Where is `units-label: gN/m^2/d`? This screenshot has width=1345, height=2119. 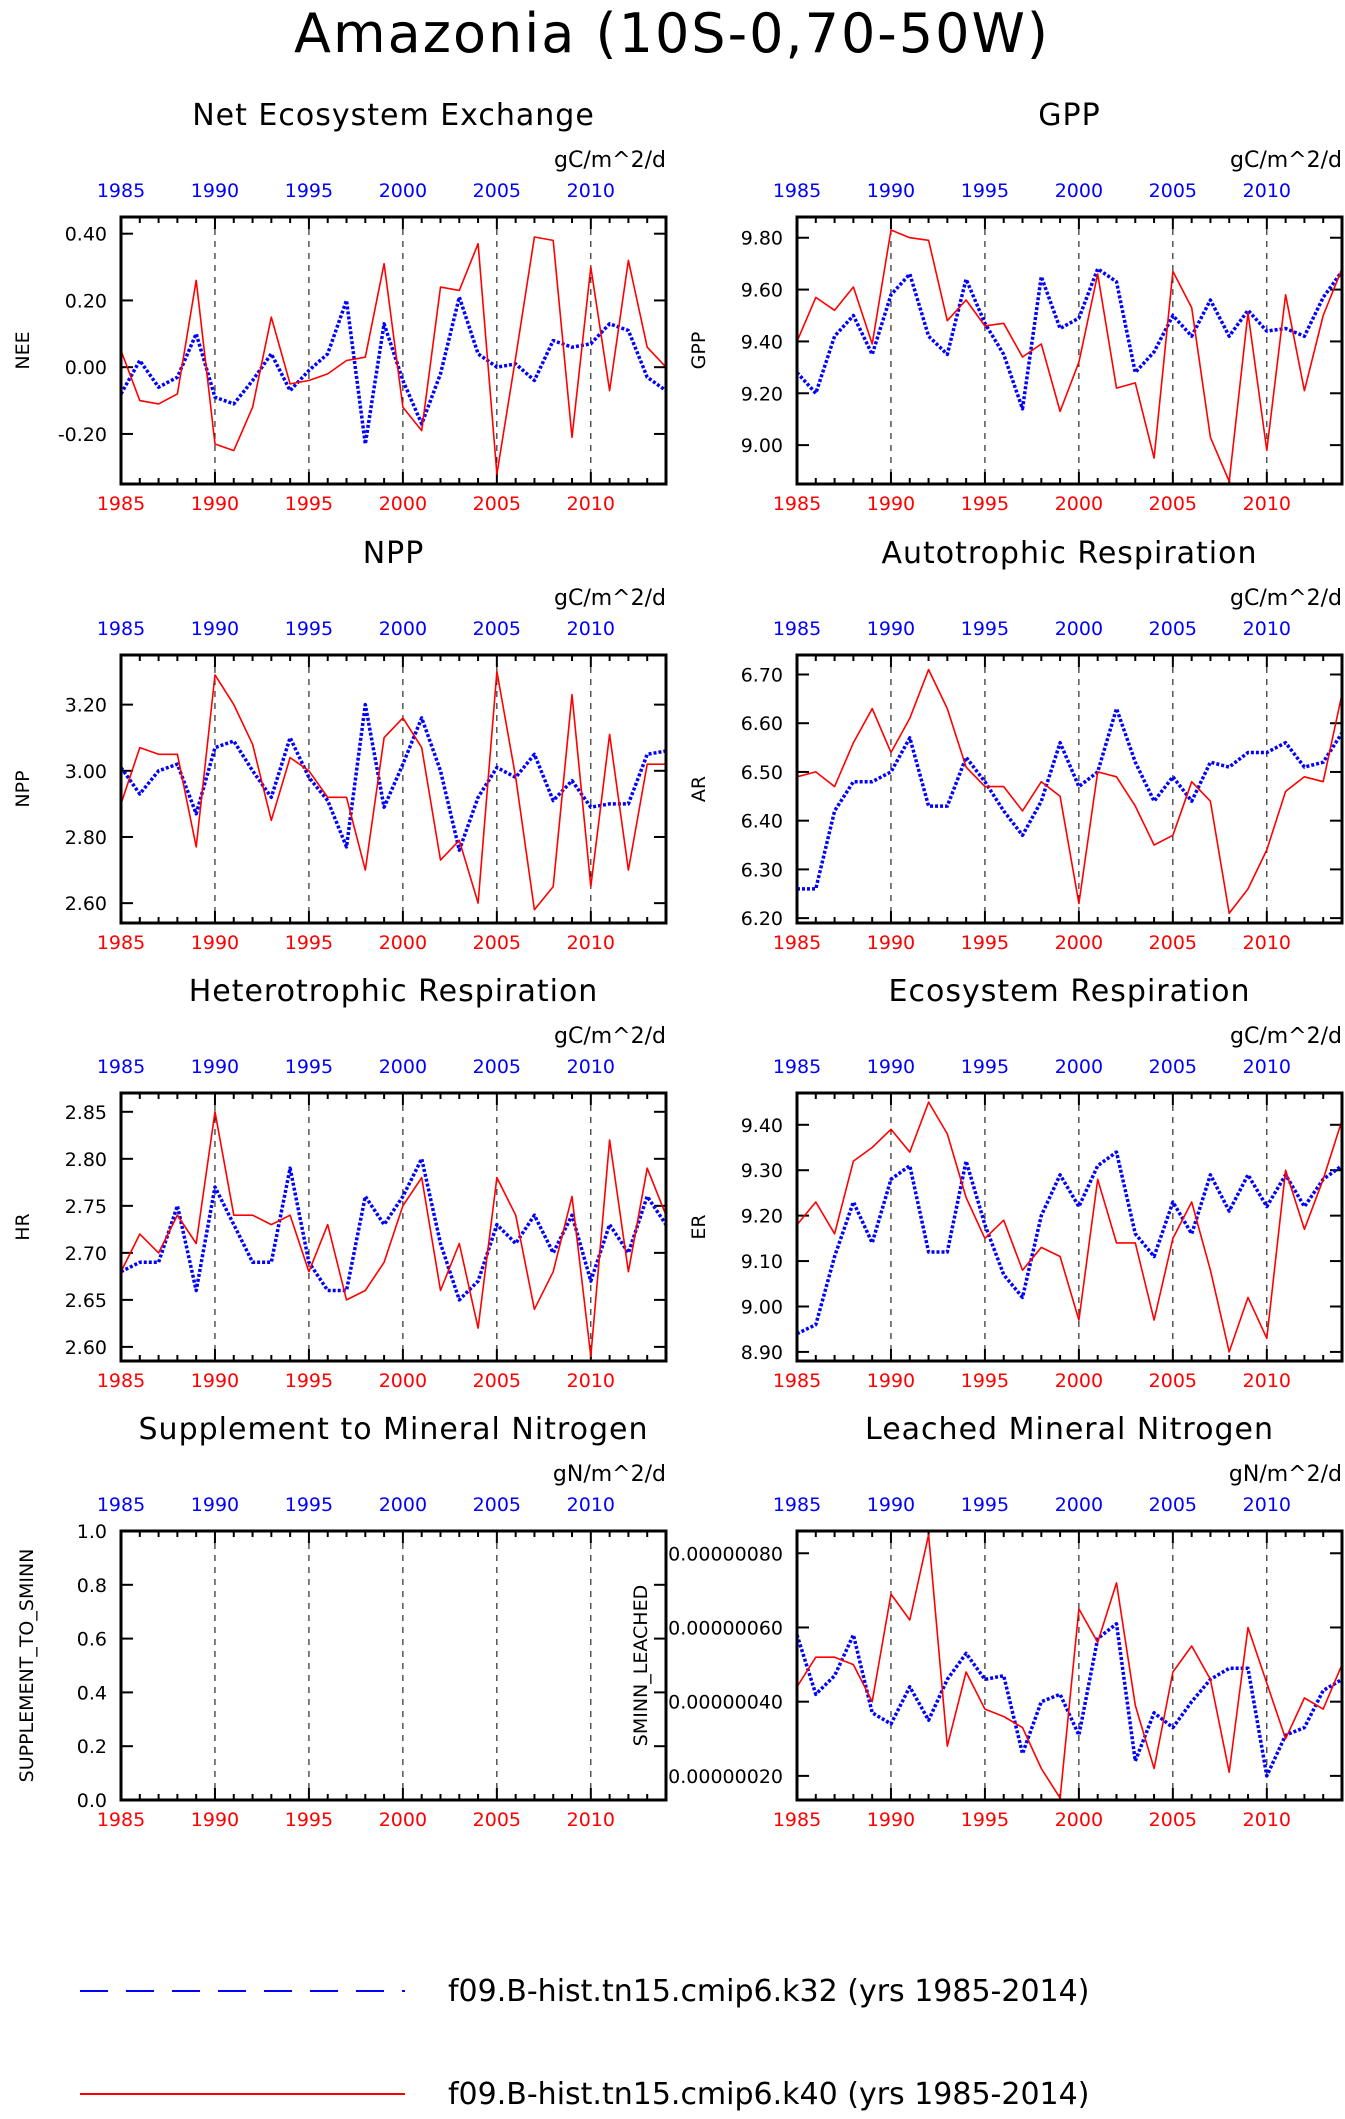
units-label: gN/m^2/d is located at coordinates (609, 1474).